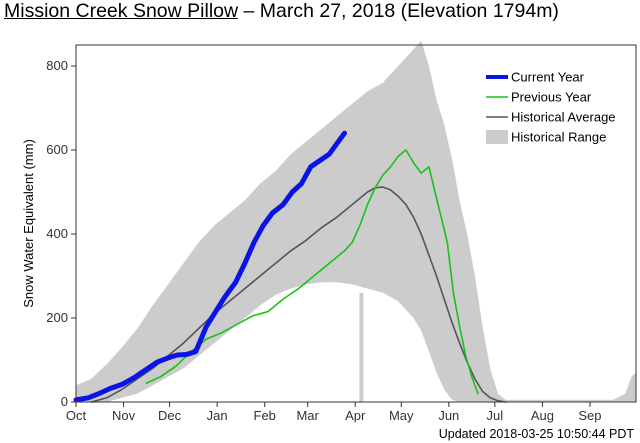 The image size is (640, 443). I want to click on title-date-elevation: March 27, 2018 (Elevation 1794m), so click(409, 11).